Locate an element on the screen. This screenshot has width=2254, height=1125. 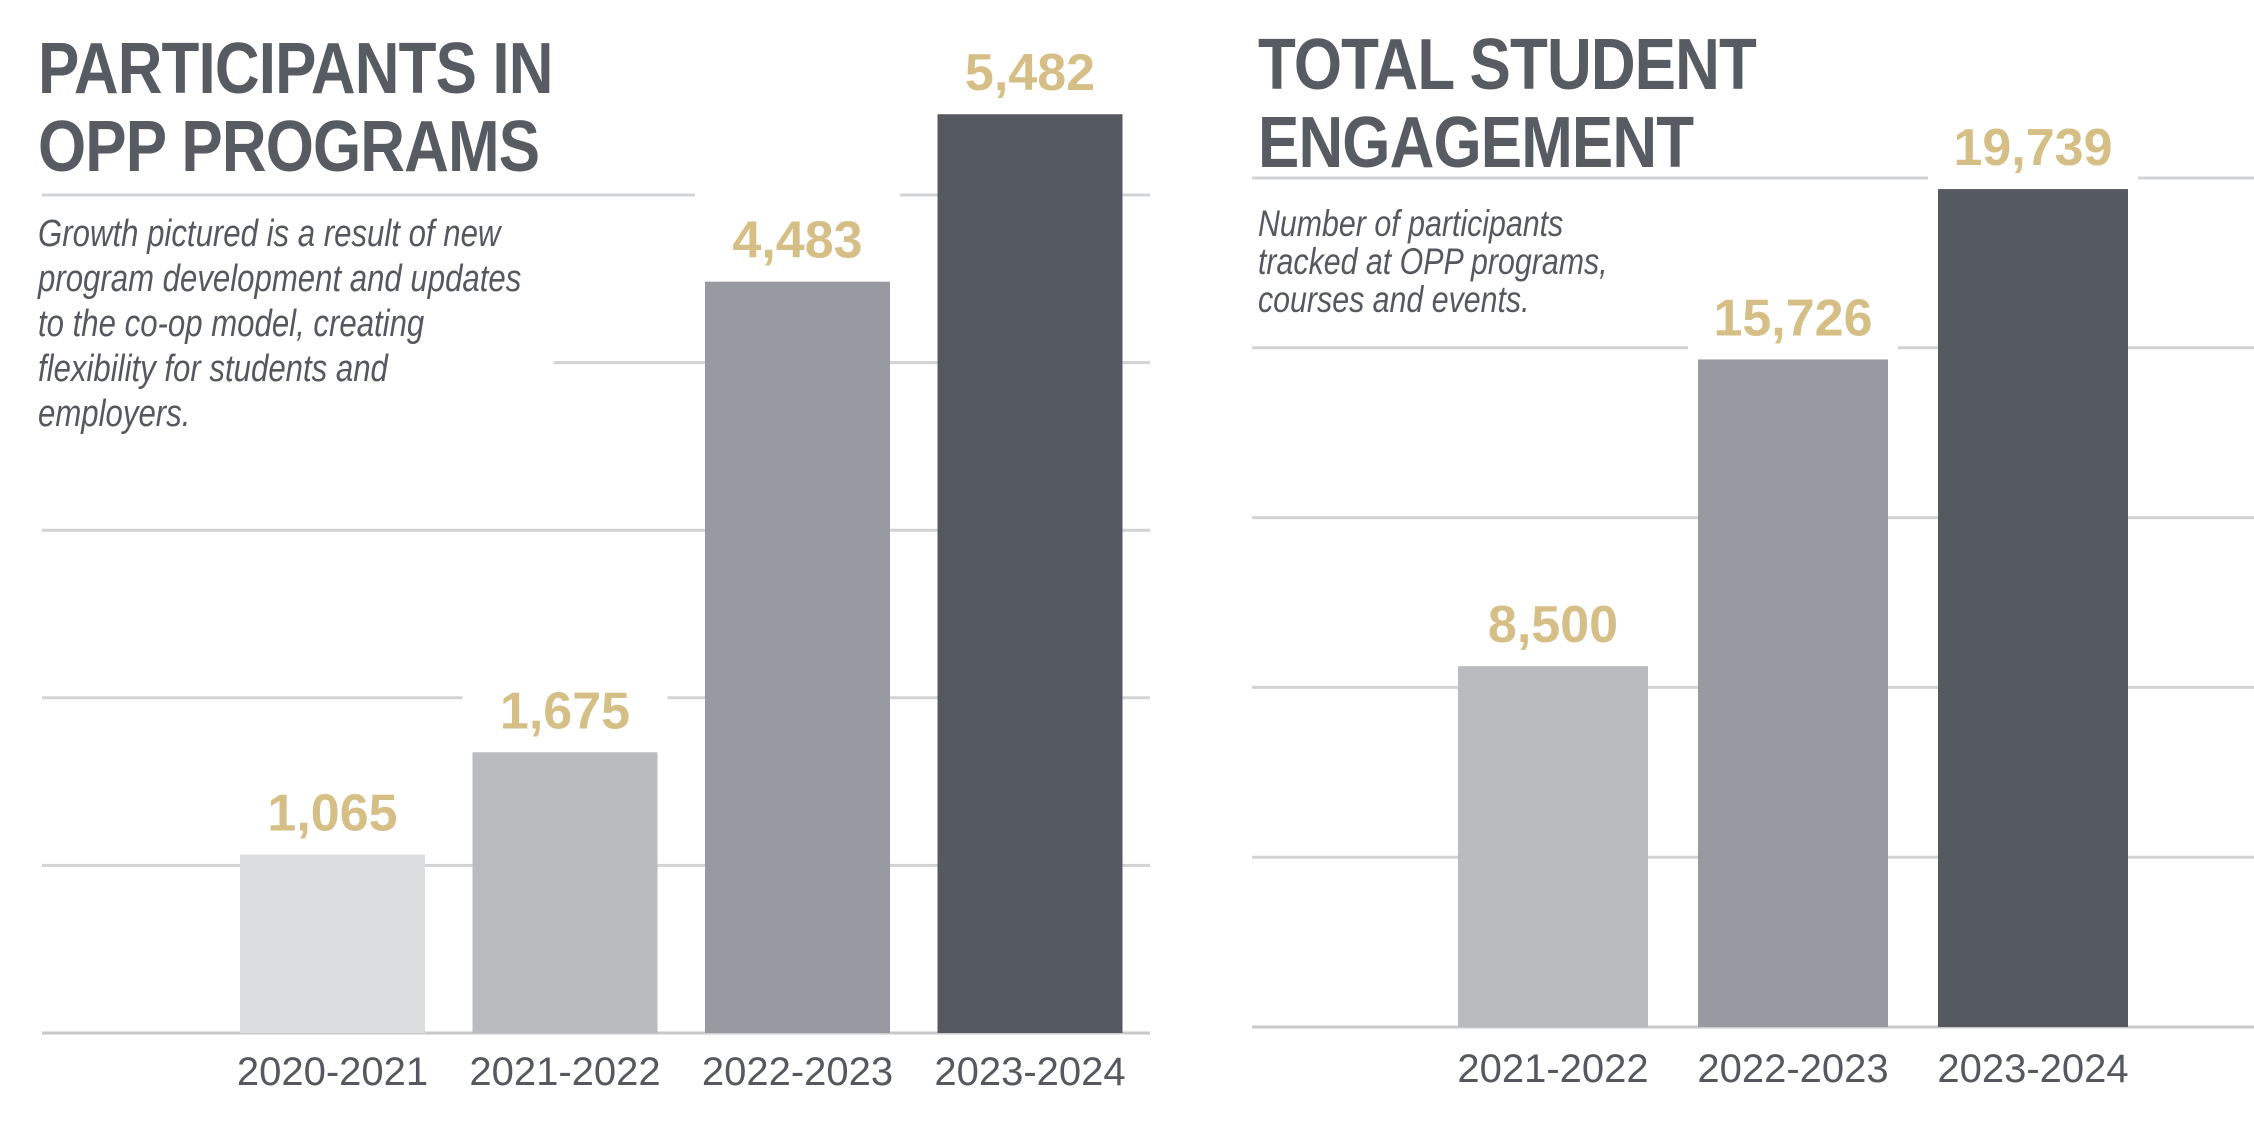
description-line: flexibility for students and is located at coordinates (213, 369).